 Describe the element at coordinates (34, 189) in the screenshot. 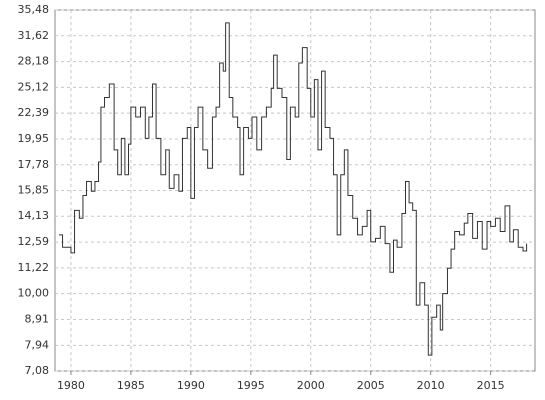

I see `y-tick-label: 15,85` at that location.